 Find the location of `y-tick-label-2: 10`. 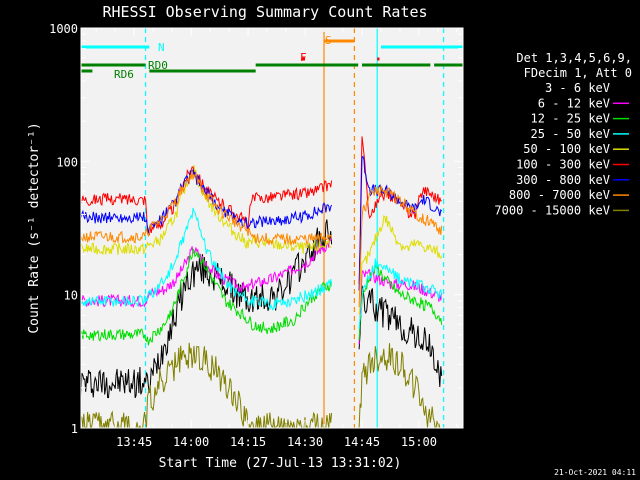

y-tick-label-2: 10 is located at coordinates (71, 296).